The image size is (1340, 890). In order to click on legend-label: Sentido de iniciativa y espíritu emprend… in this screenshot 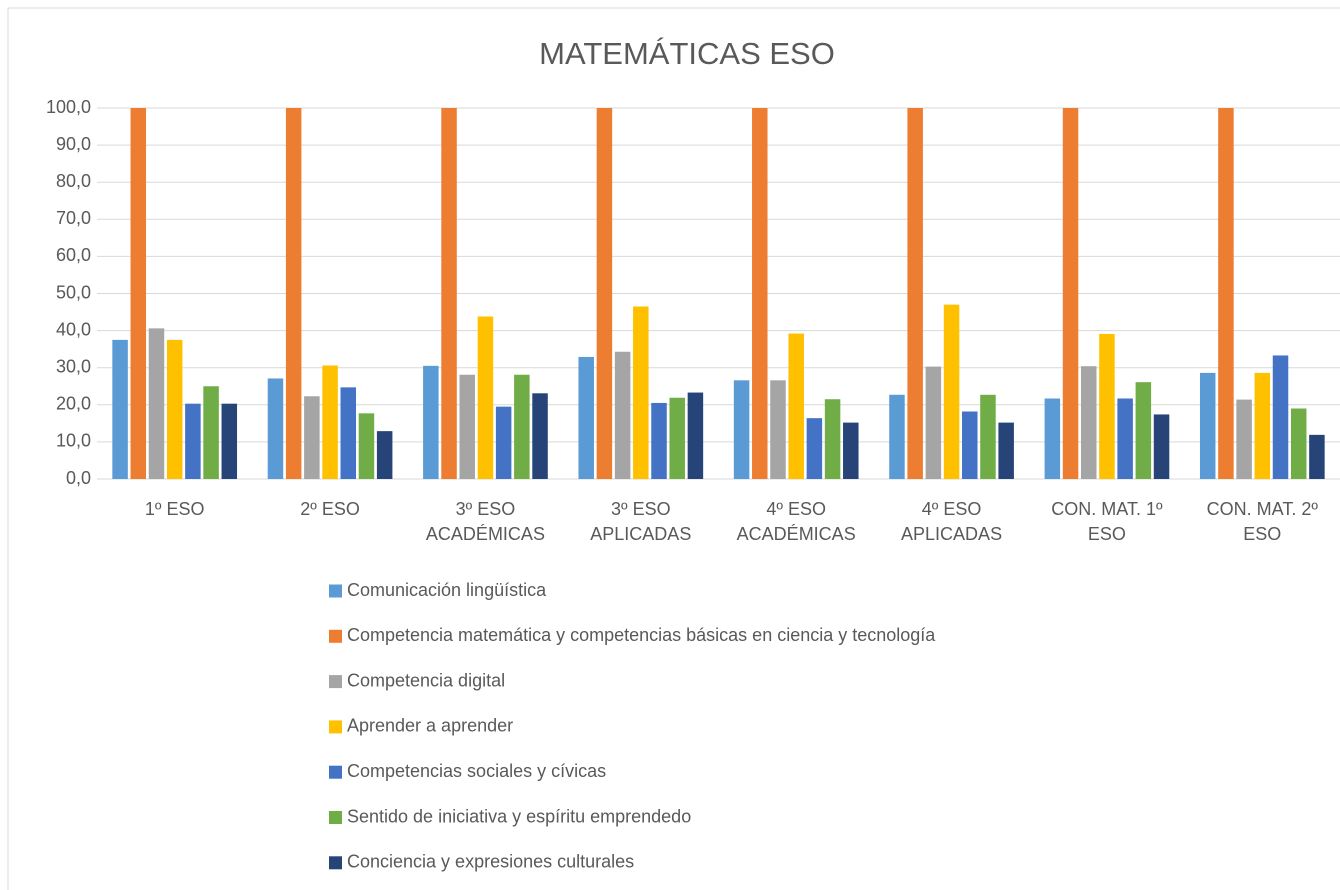, I will do `click(519, 816)`.